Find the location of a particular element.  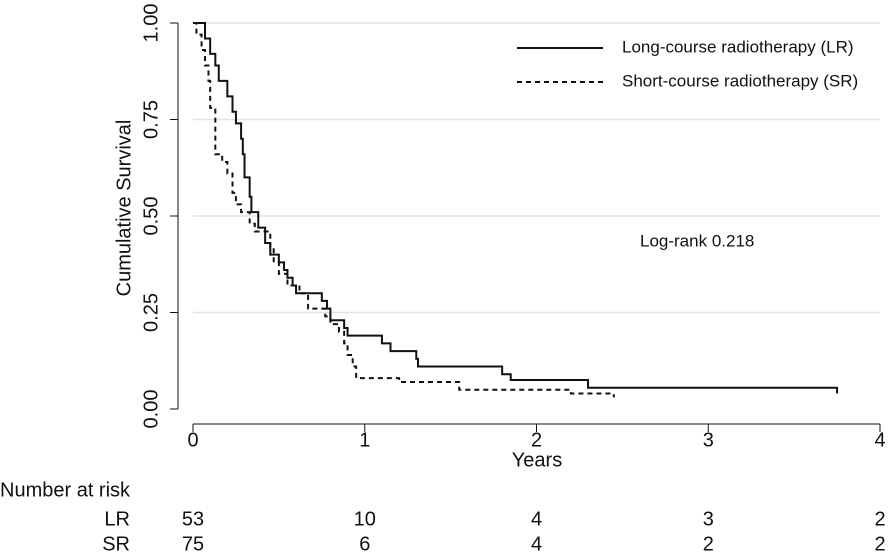

x-axis-label: Years is located at coordinates (537, 460).